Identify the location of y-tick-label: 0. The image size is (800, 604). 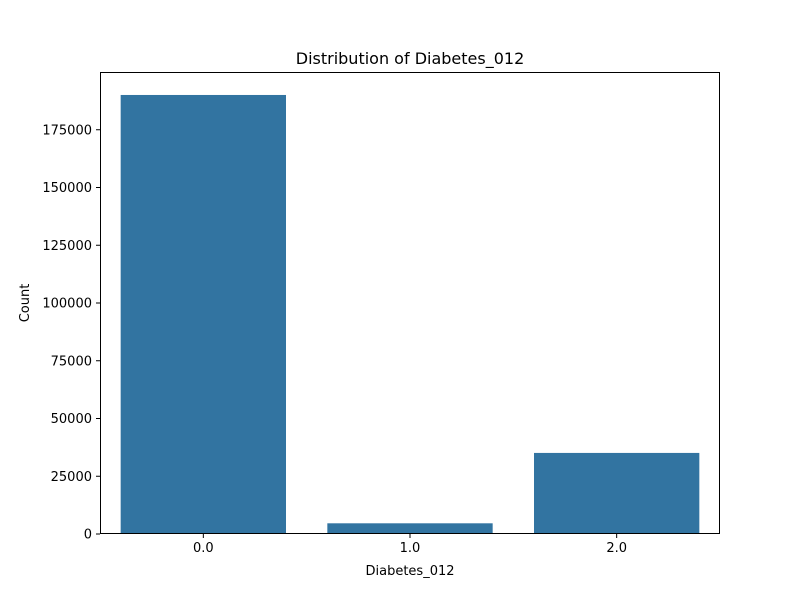
(88, 535).